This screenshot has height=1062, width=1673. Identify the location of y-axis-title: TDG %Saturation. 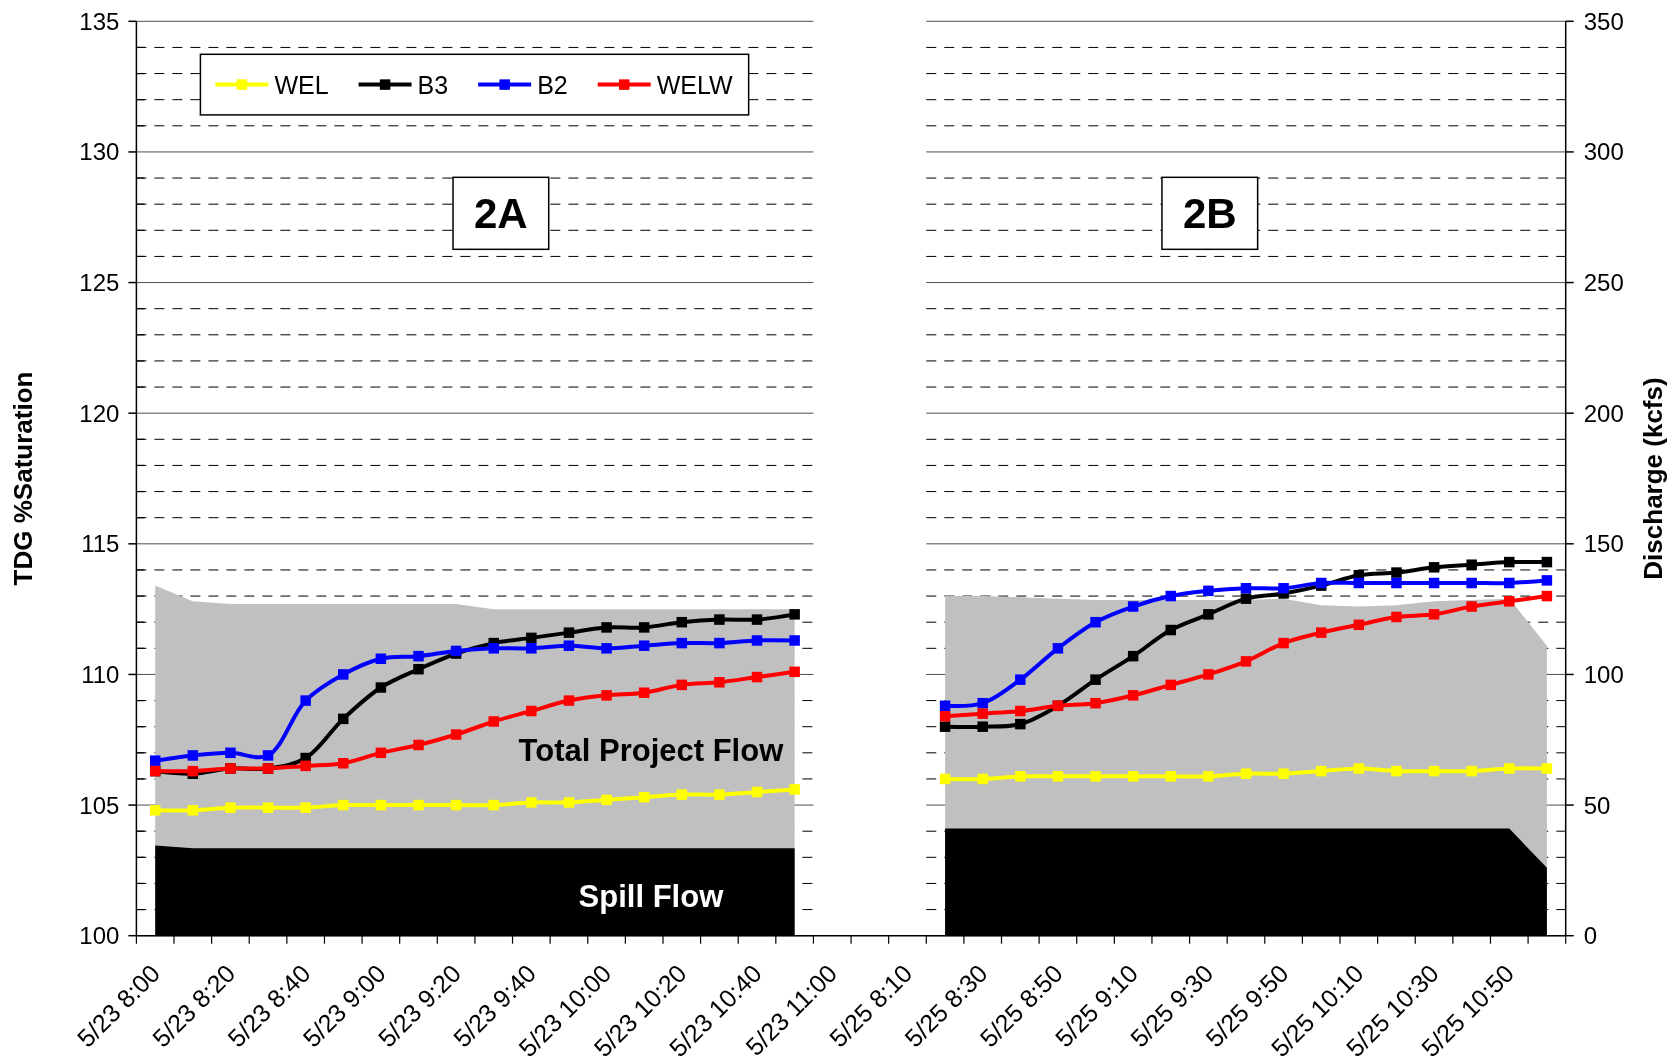
(23, 478).